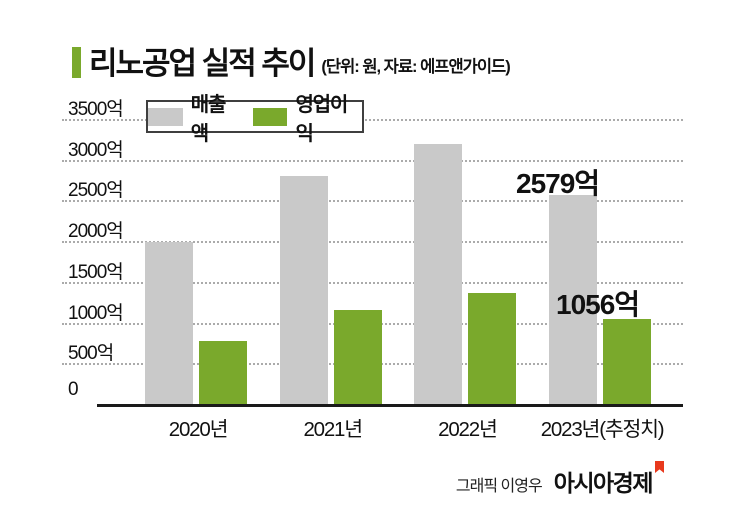  I want to click on x-tick-2022: 2022년, so click(468, 429).